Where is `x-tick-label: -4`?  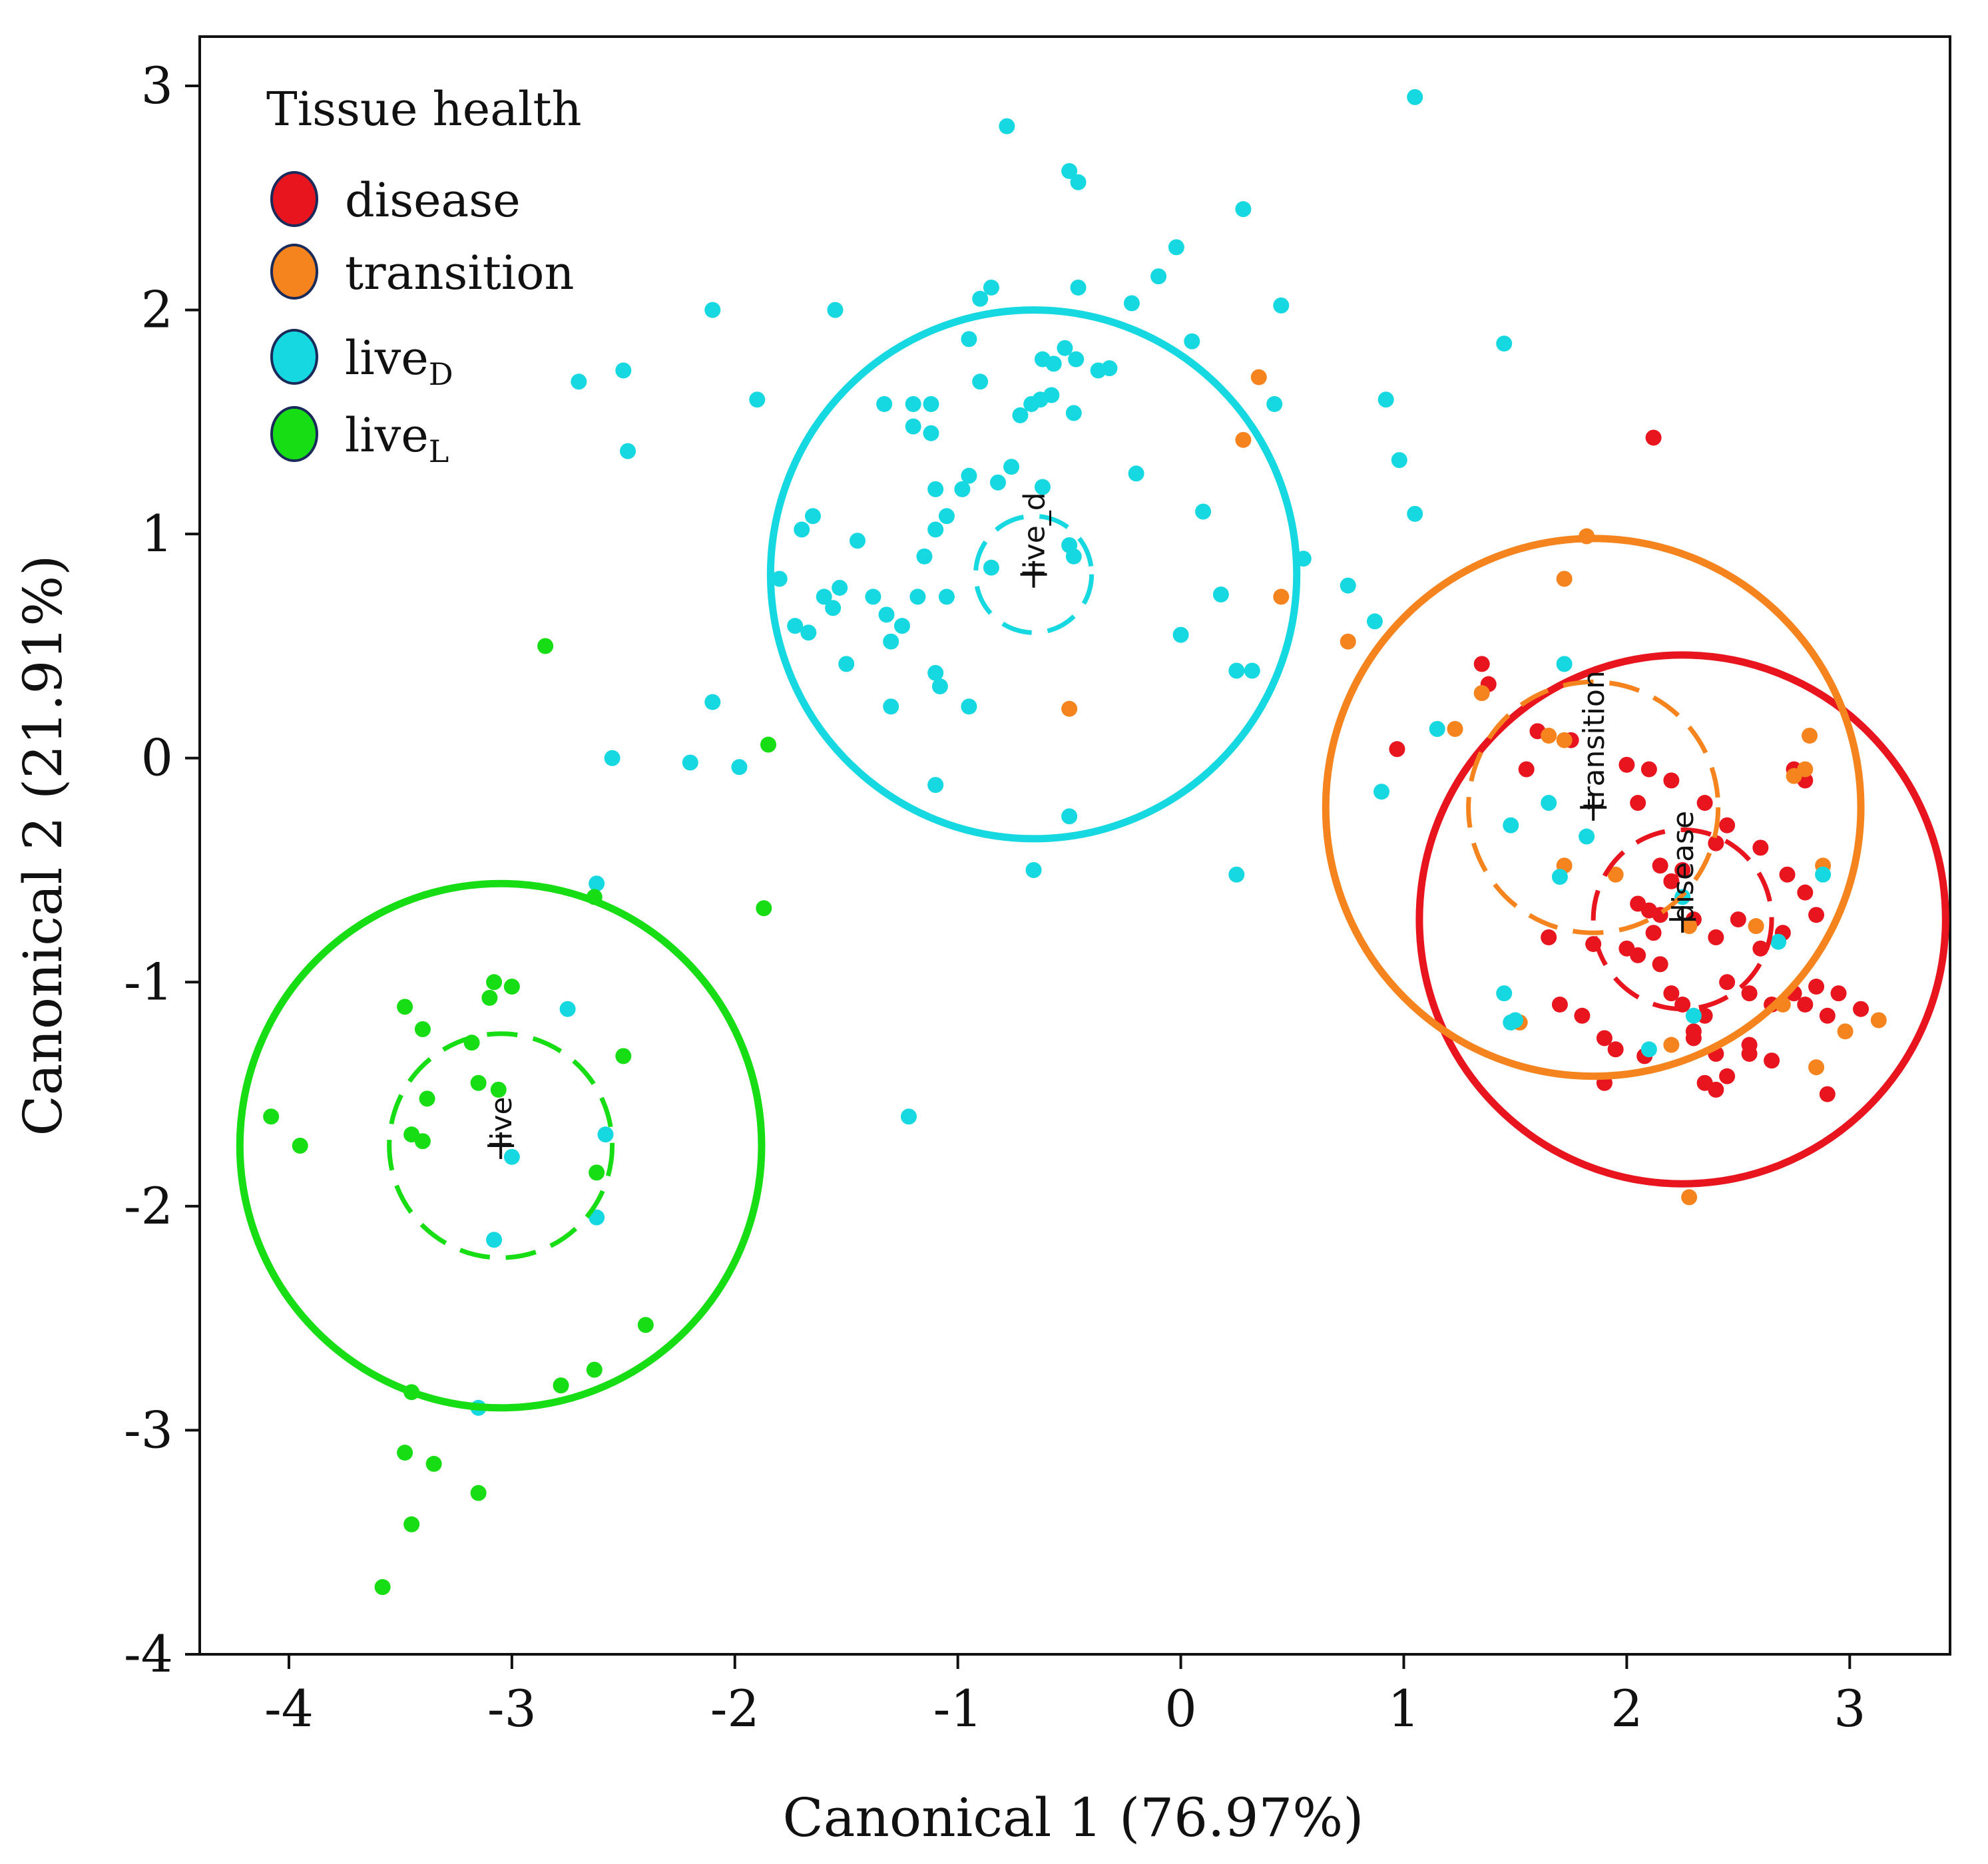
x-tick-label: -4 is located at coordinates (289, 1708).